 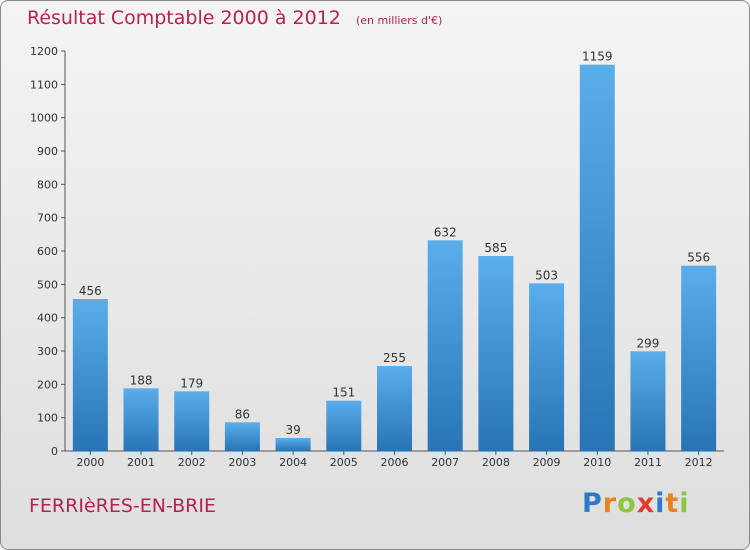 I want to click on value-label: 39, so click(x=292, y=430).